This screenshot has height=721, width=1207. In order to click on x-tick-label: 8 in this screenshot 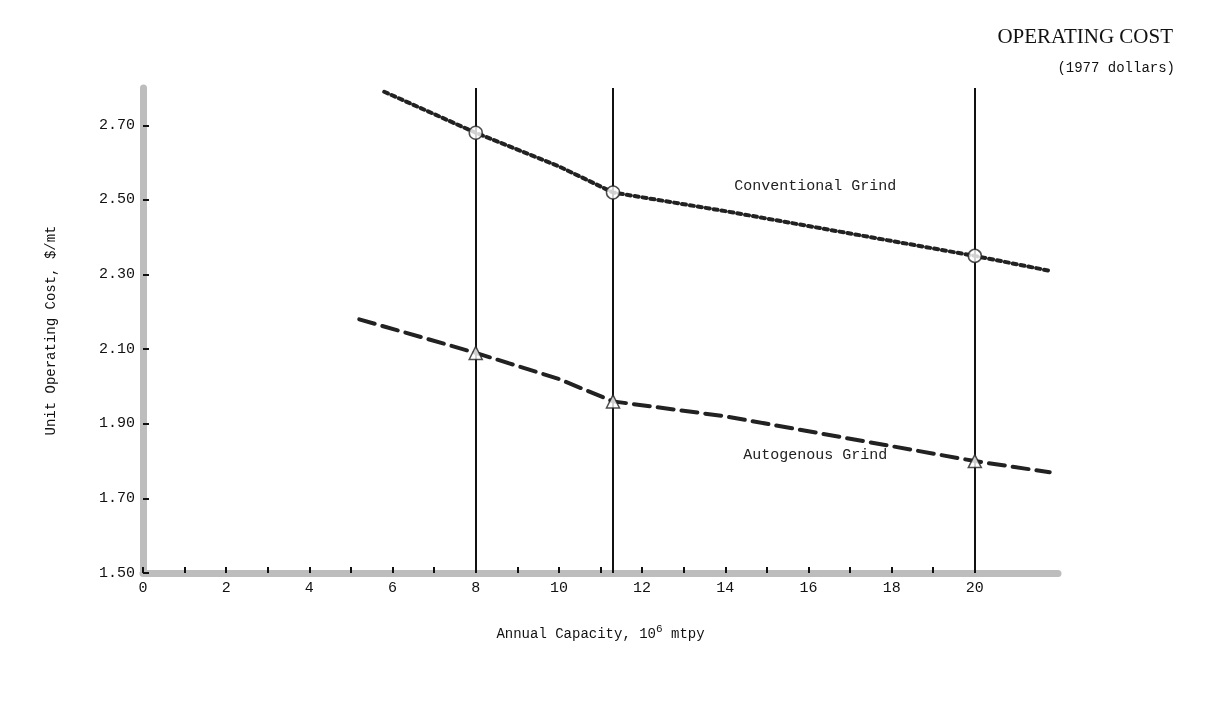, I will do `click(476, 588)`.